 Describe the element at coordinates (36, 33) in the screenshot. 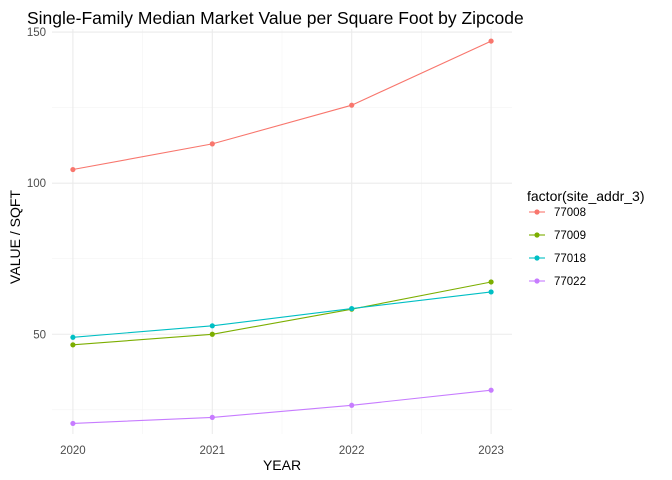

I see `y-tick-label: 150` at that location.